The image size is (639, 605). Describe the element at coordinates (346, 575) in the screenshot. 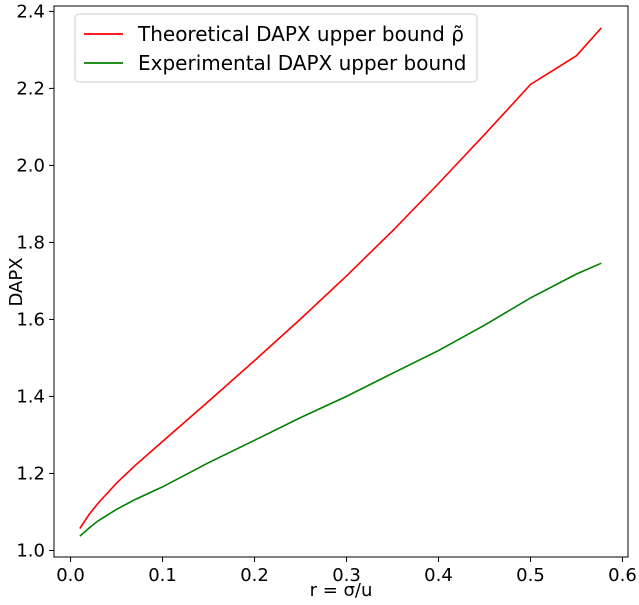

I see `x-tick-label: 0.3` at that location.